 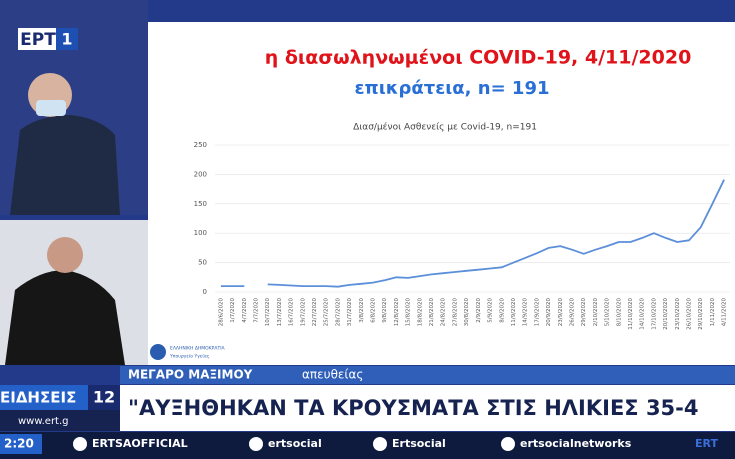 What do you see at coordinates (200, 233) in the screenshot?
I see `y-tick-label: 100` at bounding box center [200, 233].